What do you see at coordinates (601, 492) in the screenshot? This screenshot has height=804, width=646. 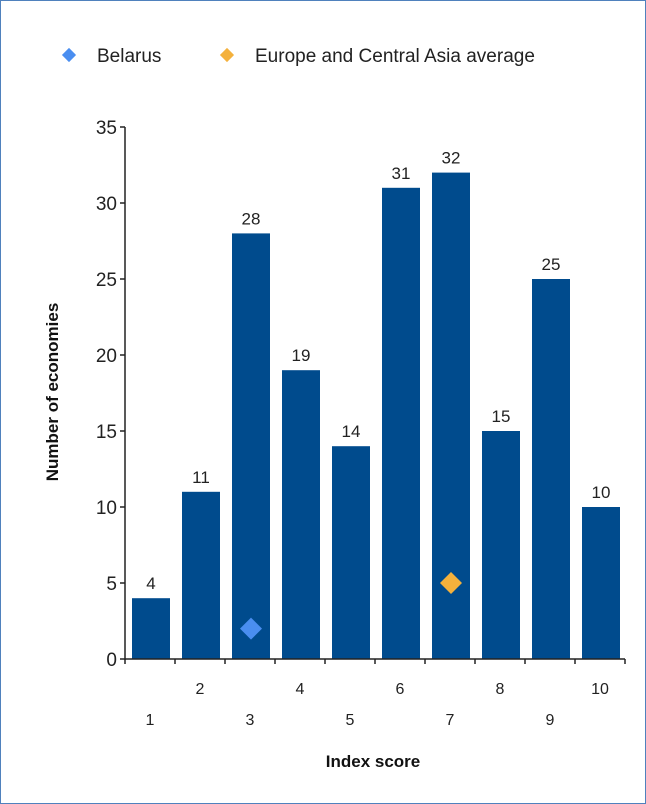 I see `data-label-10: 10` at bounding box center [601, 492].